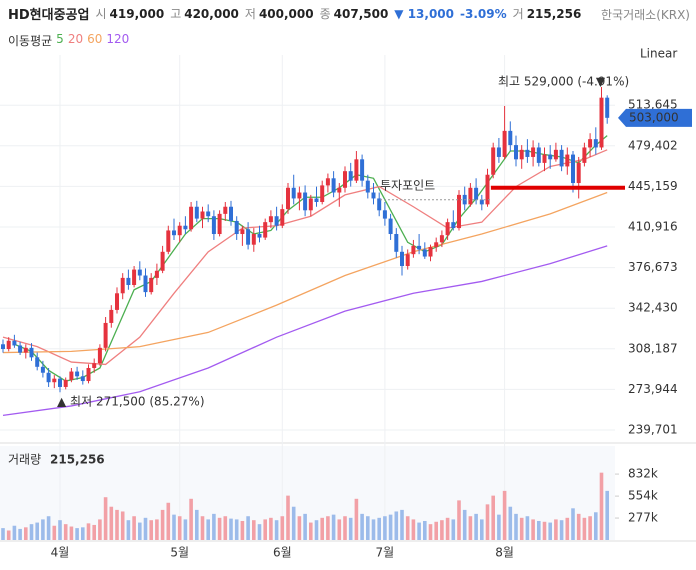  What do you see at coordinates (60, 553) in the screenshot?
I see `x-tick-label: 4월` at bounding box center [60, 553].